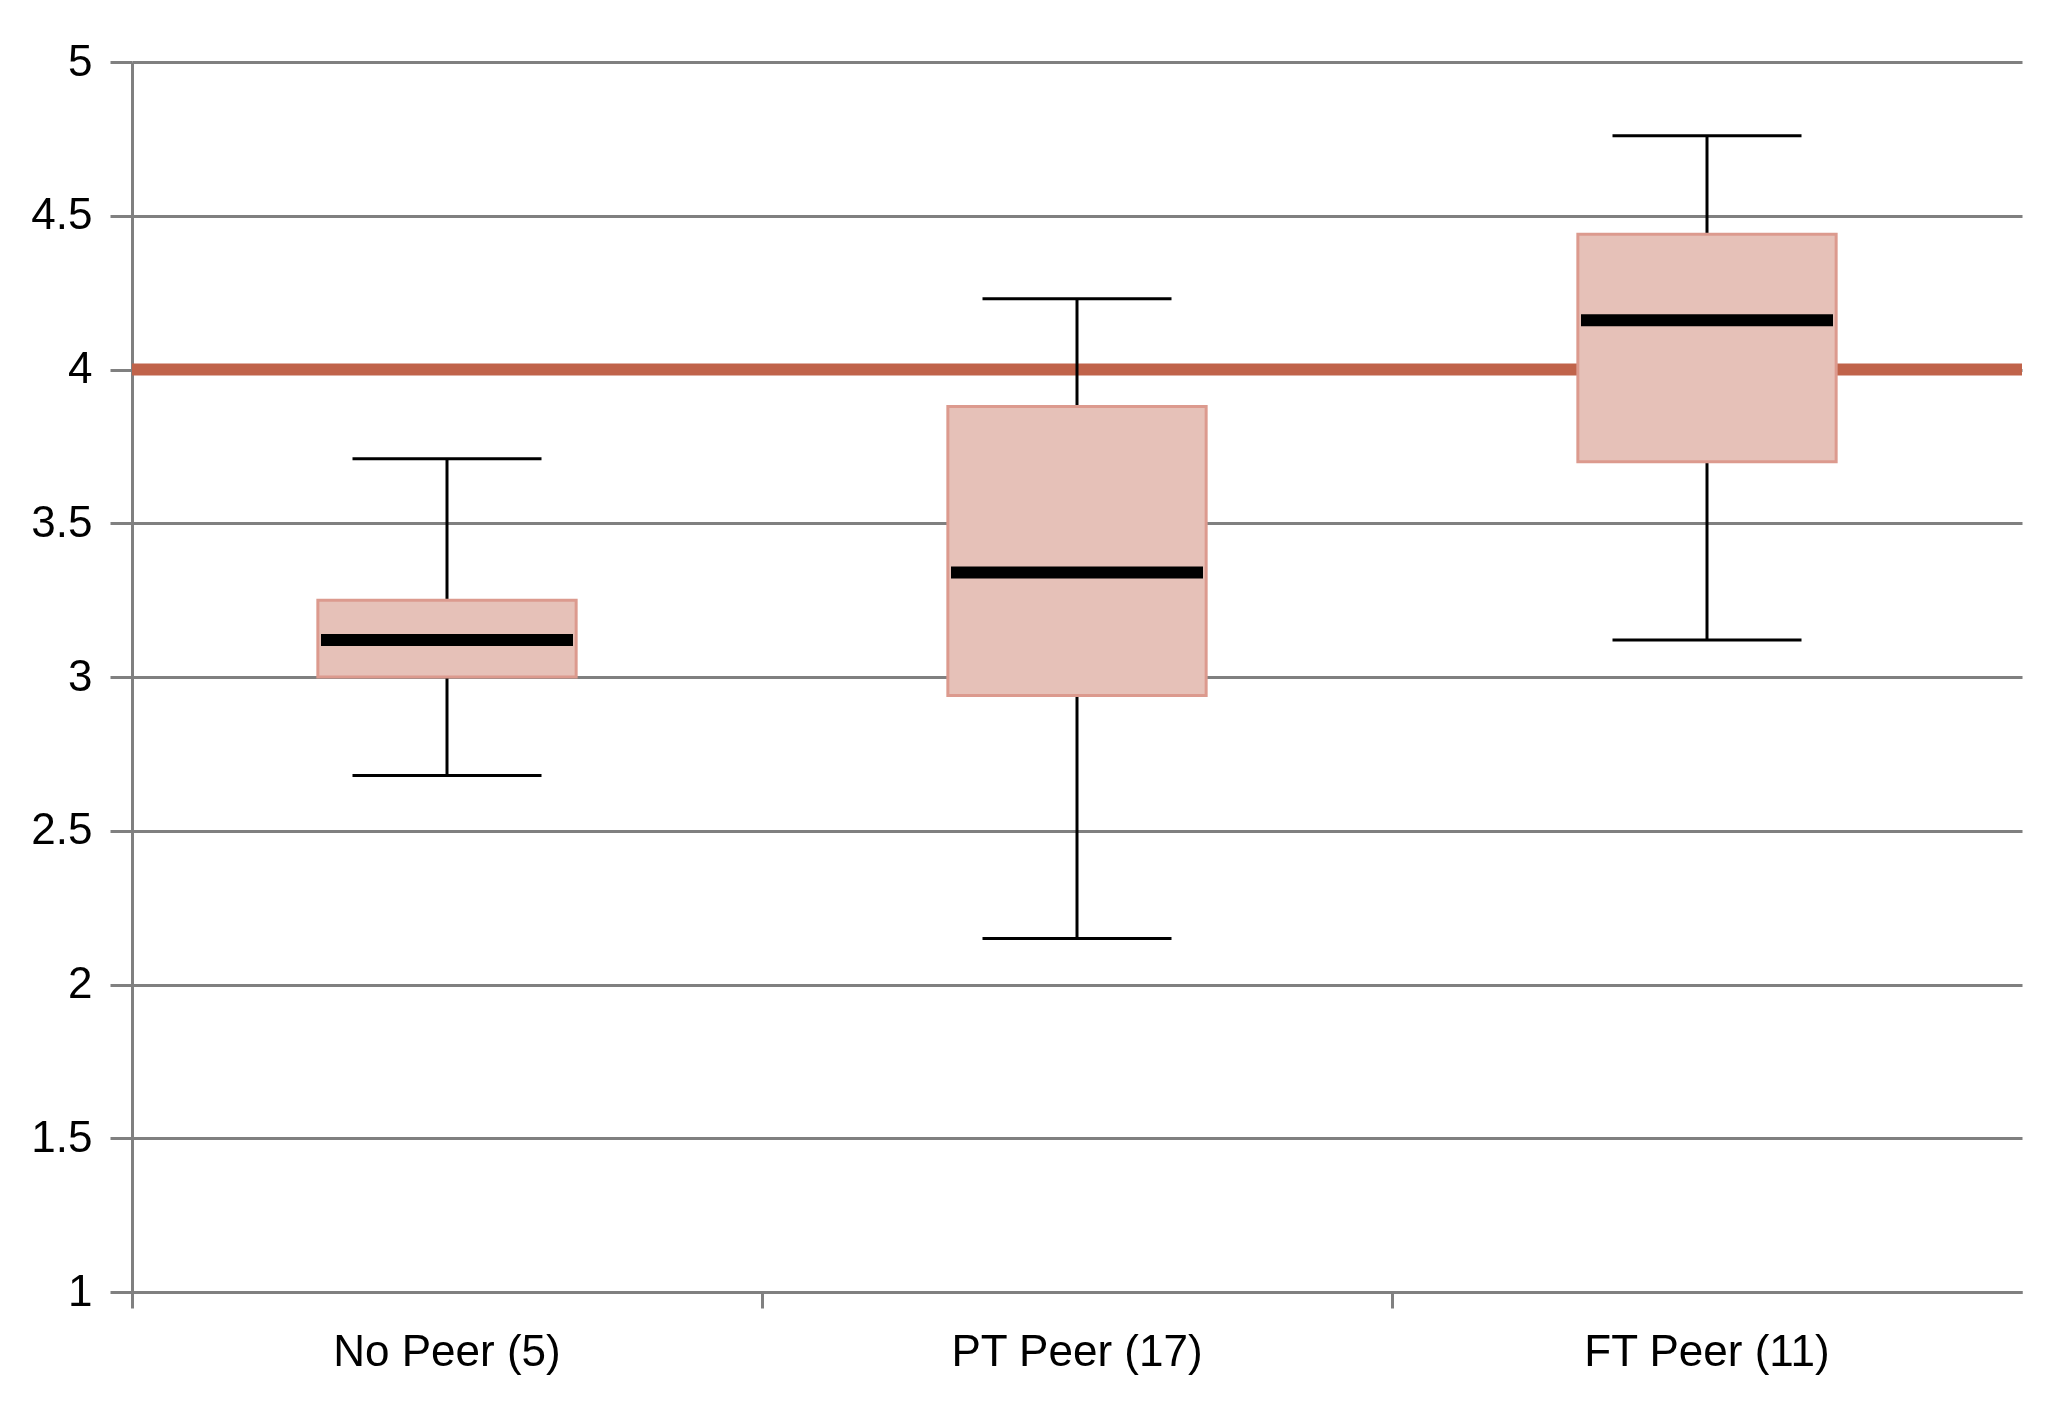 This screenshot has height=1412, width=2066. What do you see at coordinates (80, 982) in the screenshot?
I see `y-tick-label: 2` at bounding box center [80, 982].